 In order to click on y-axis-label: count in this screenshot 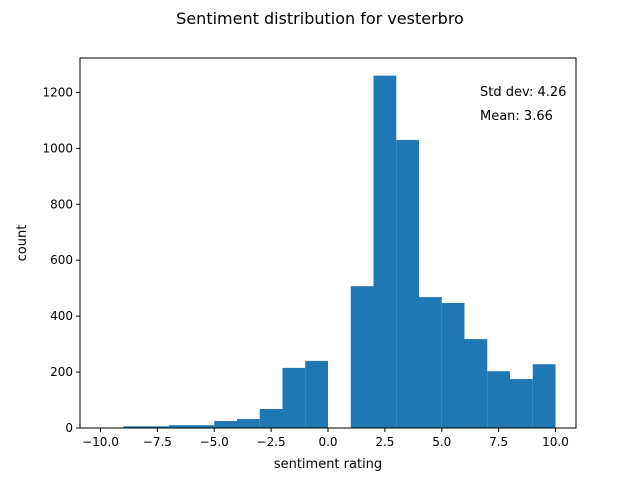, I will do `click(22, 243)`.